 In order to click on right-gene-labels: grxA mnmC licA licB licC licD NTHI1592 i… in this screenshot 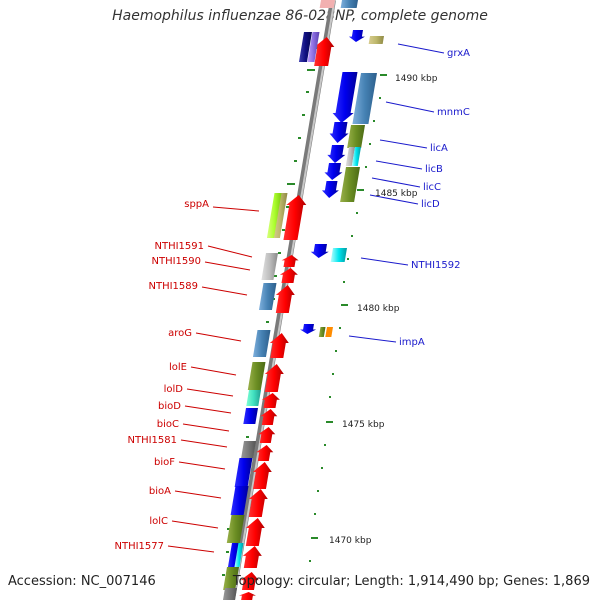, I will do `click(434, 198)`.